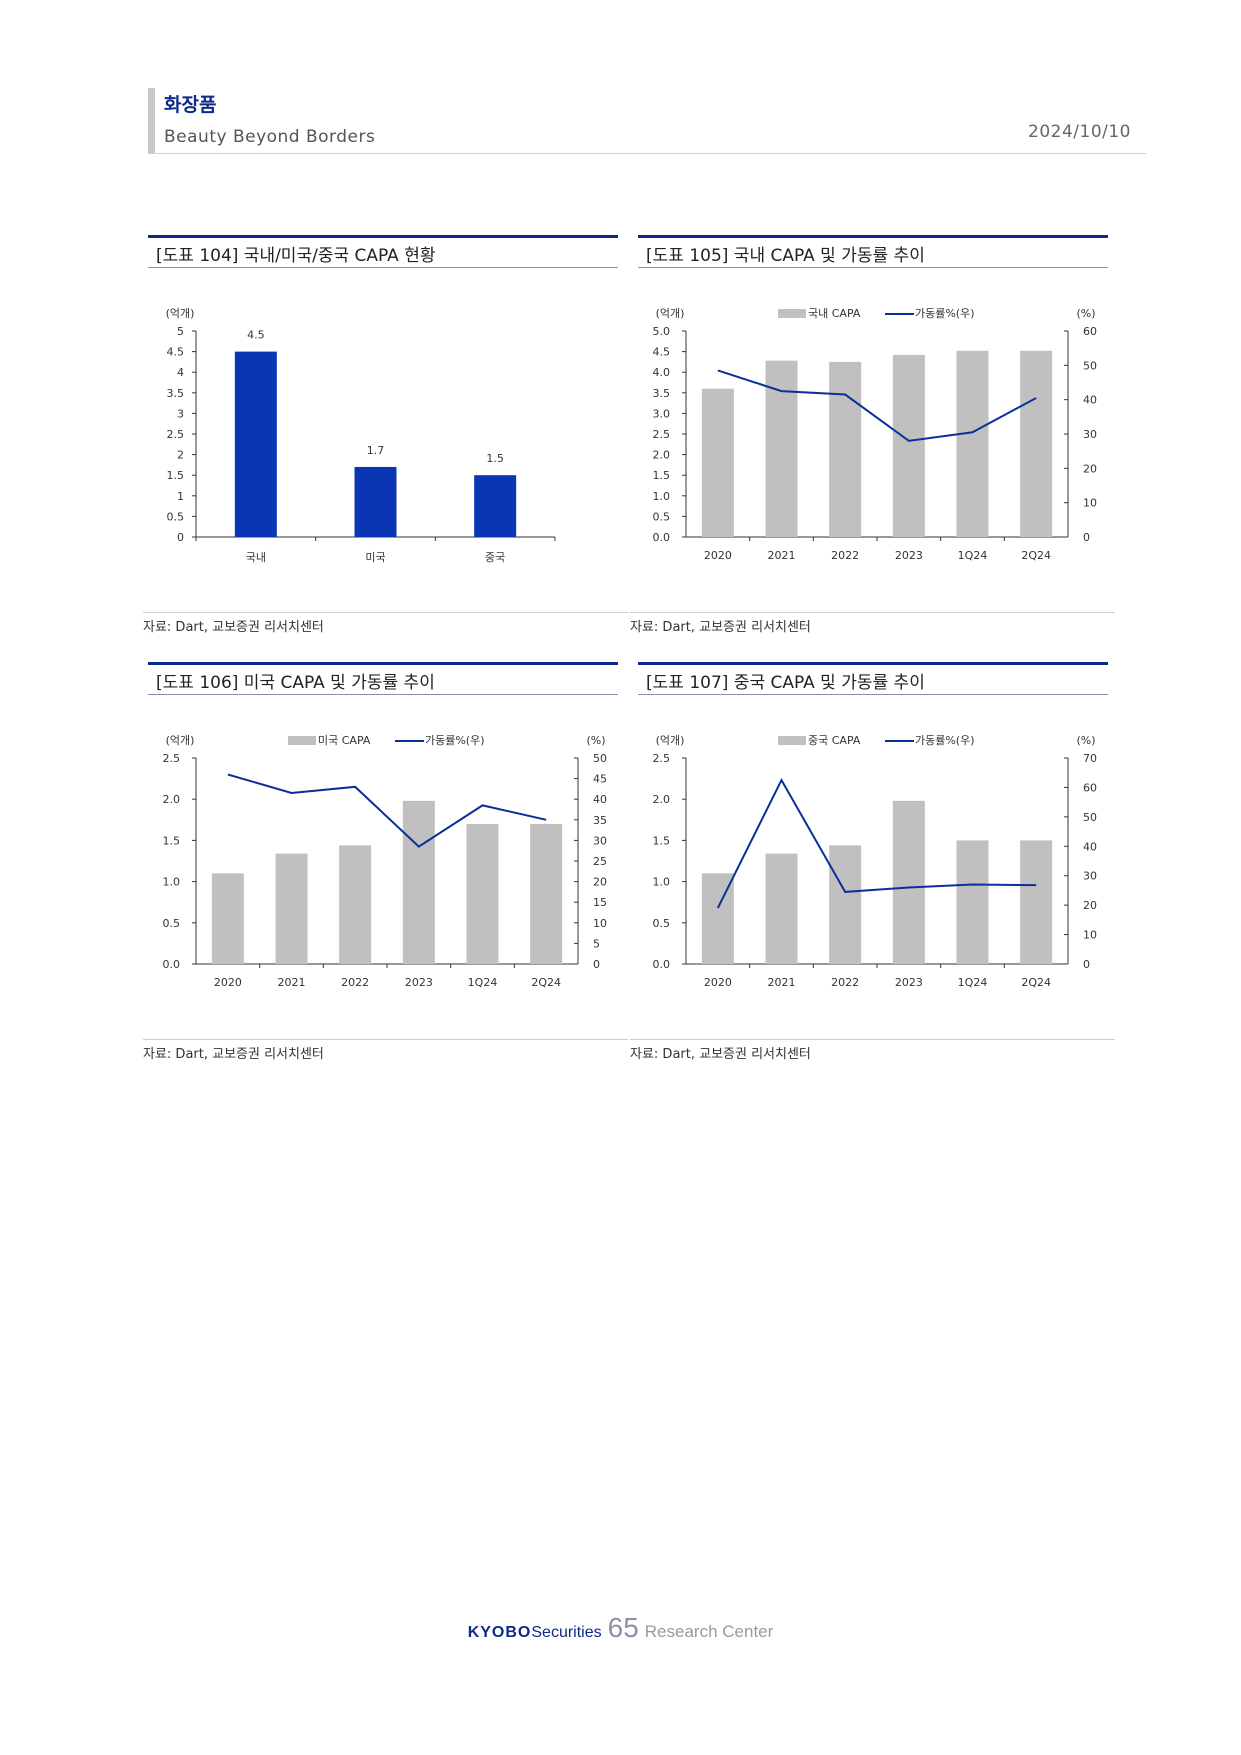 This screenshot has height=1755, width=1241. I want to click on y-tick-label: 0, so click(180, 537).